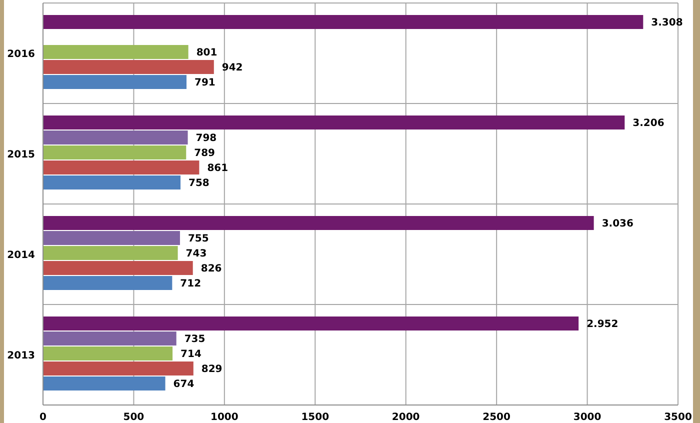  I want to click on y-tick-label: 2015, so click(21, 154).